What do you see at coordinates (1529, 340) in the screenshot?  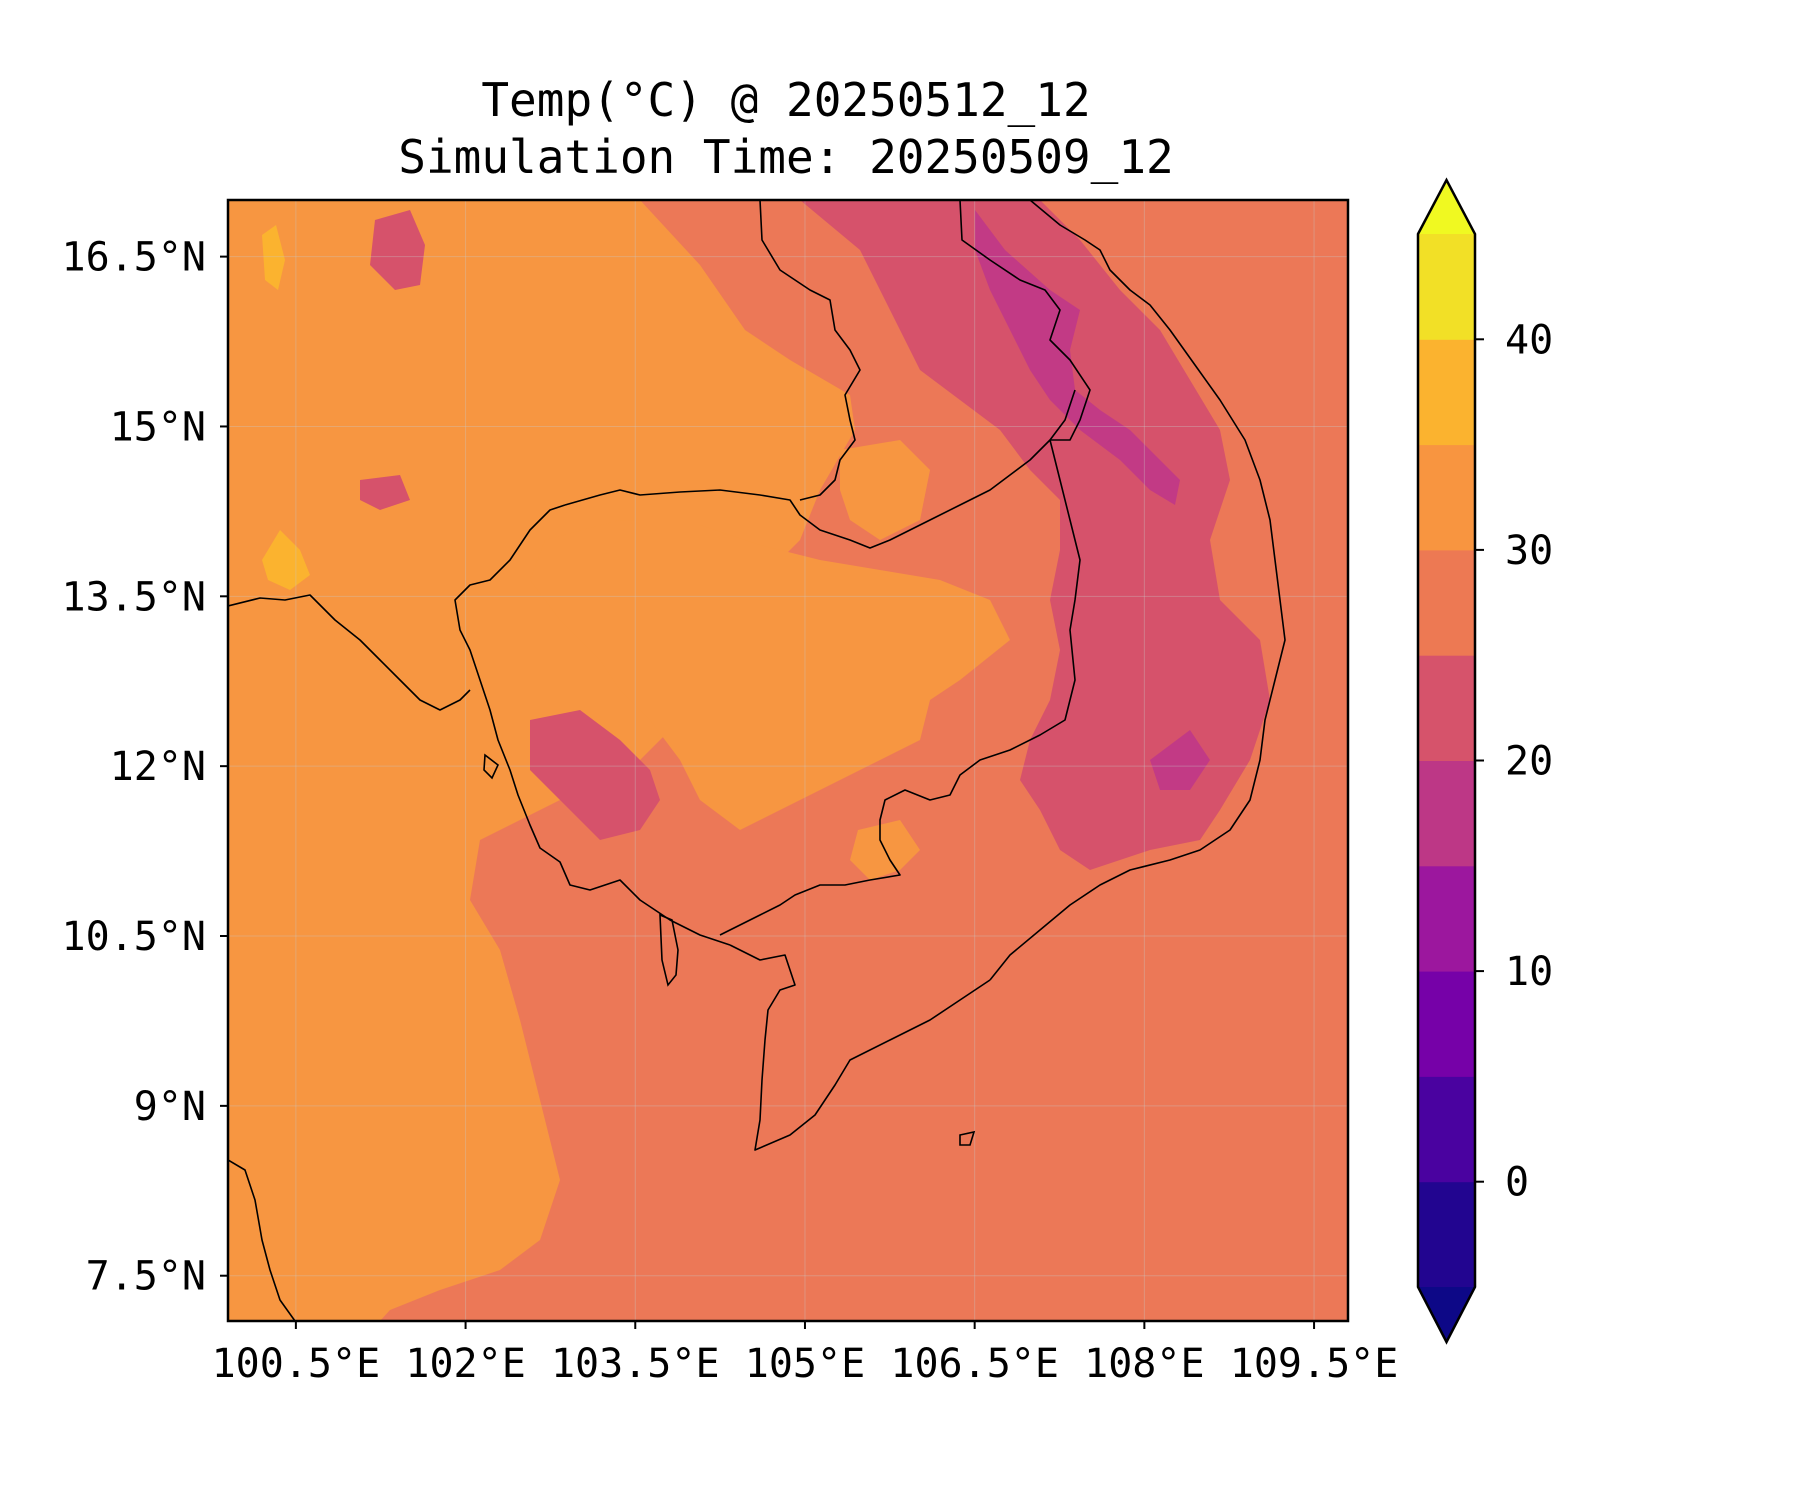 I see `colorbar-tick-label: 40` at bounding box center [1529, 340].